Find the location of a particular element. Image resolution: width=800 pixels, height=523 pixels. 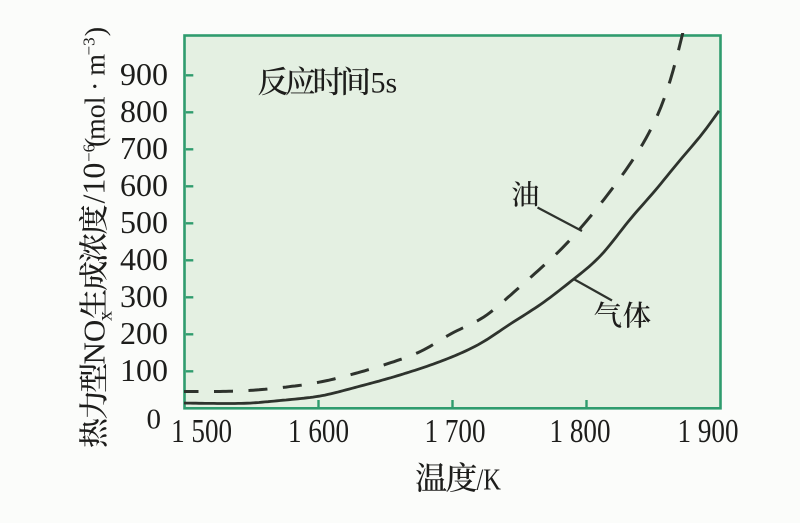

svg-text: 800 is located at coordinates (144, 111).